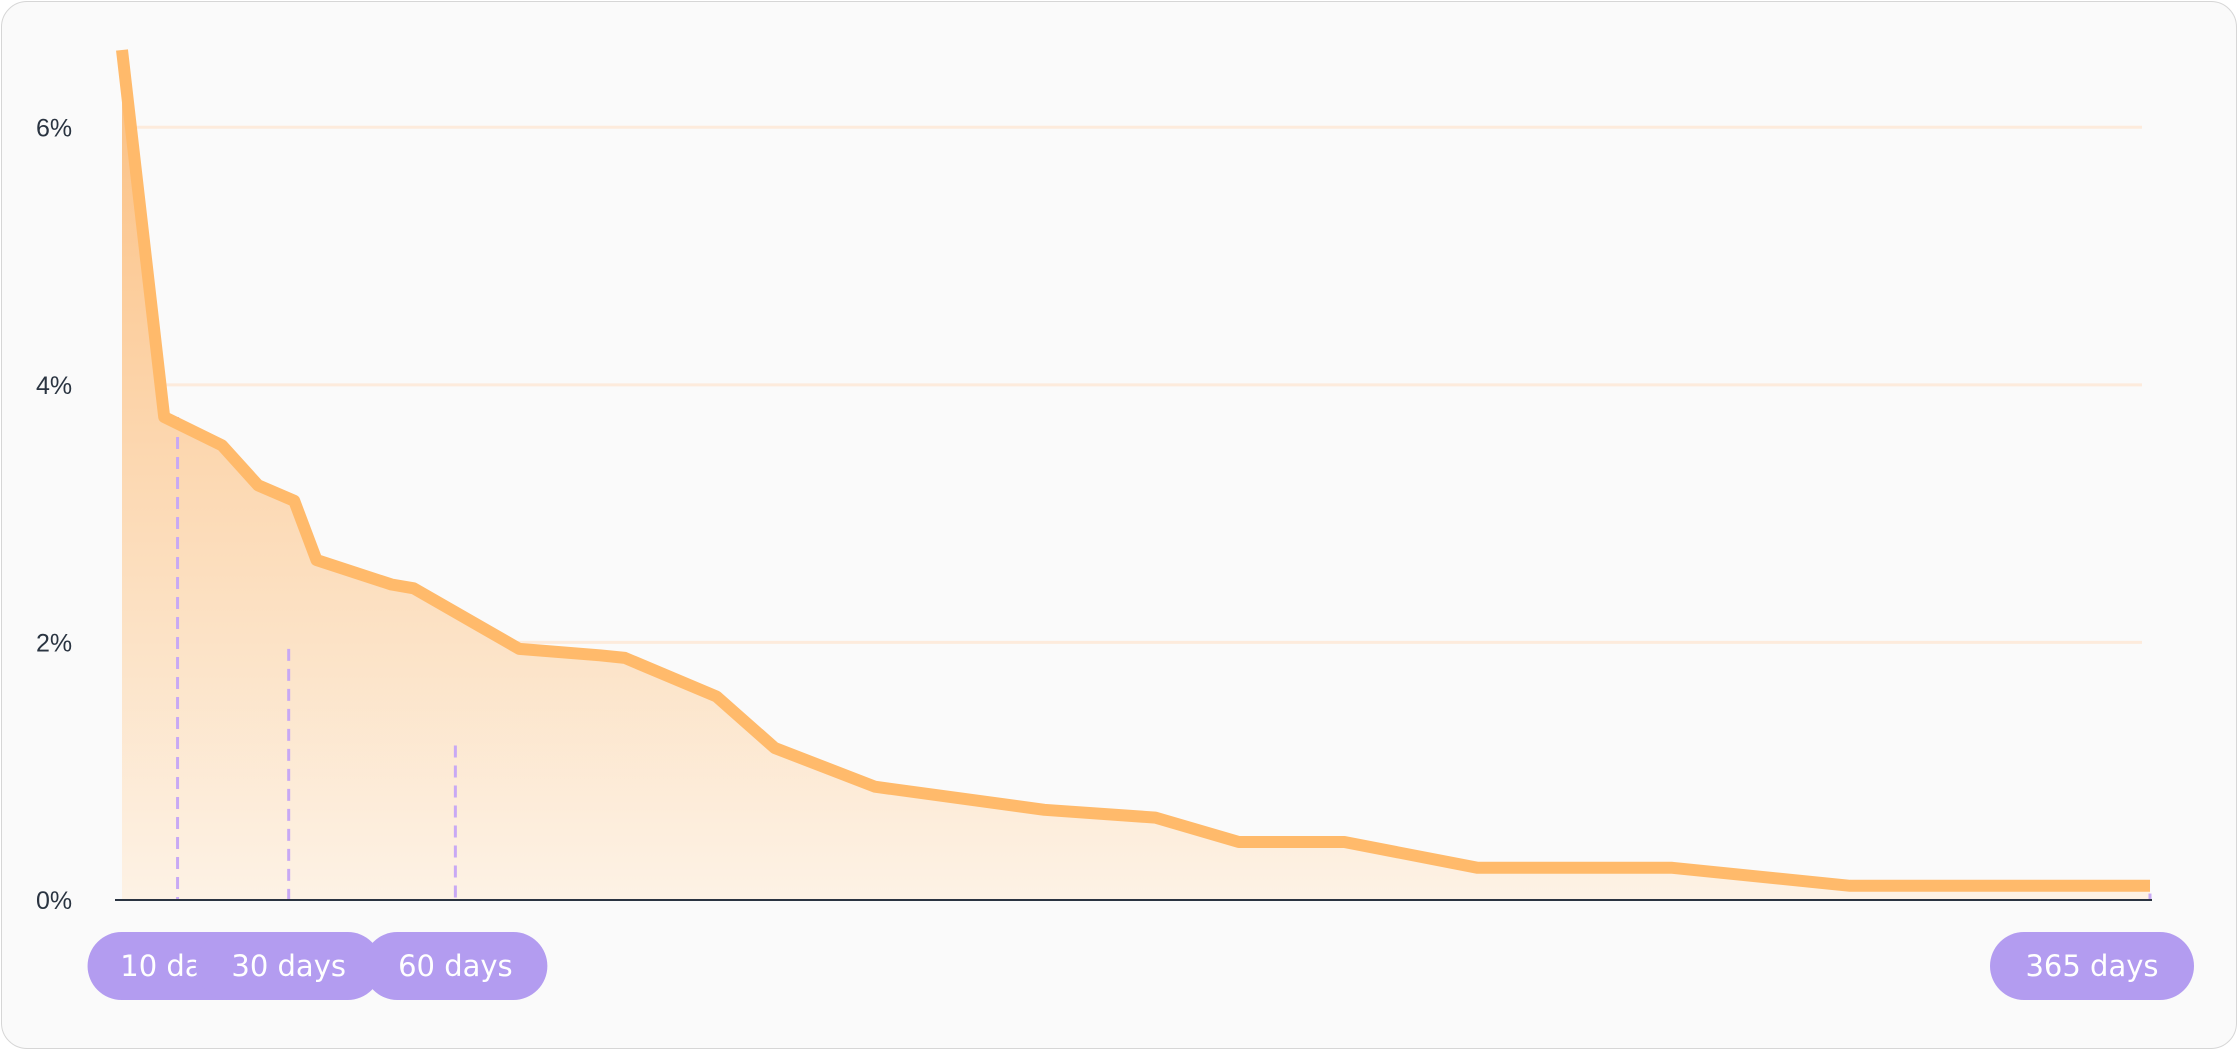 This screenshot has width=2240, height=1052. What do you see at coordinates (54, 643) in the screenshot?
I see `y-tick-label: 2%` at bounding box center [54, 643].